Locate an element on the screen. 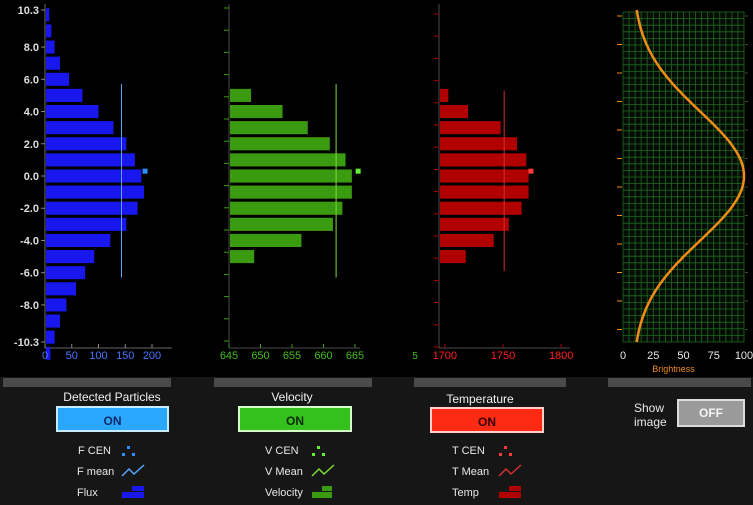  y-tick-label: 8.0 is located at coordinates (31, 48).